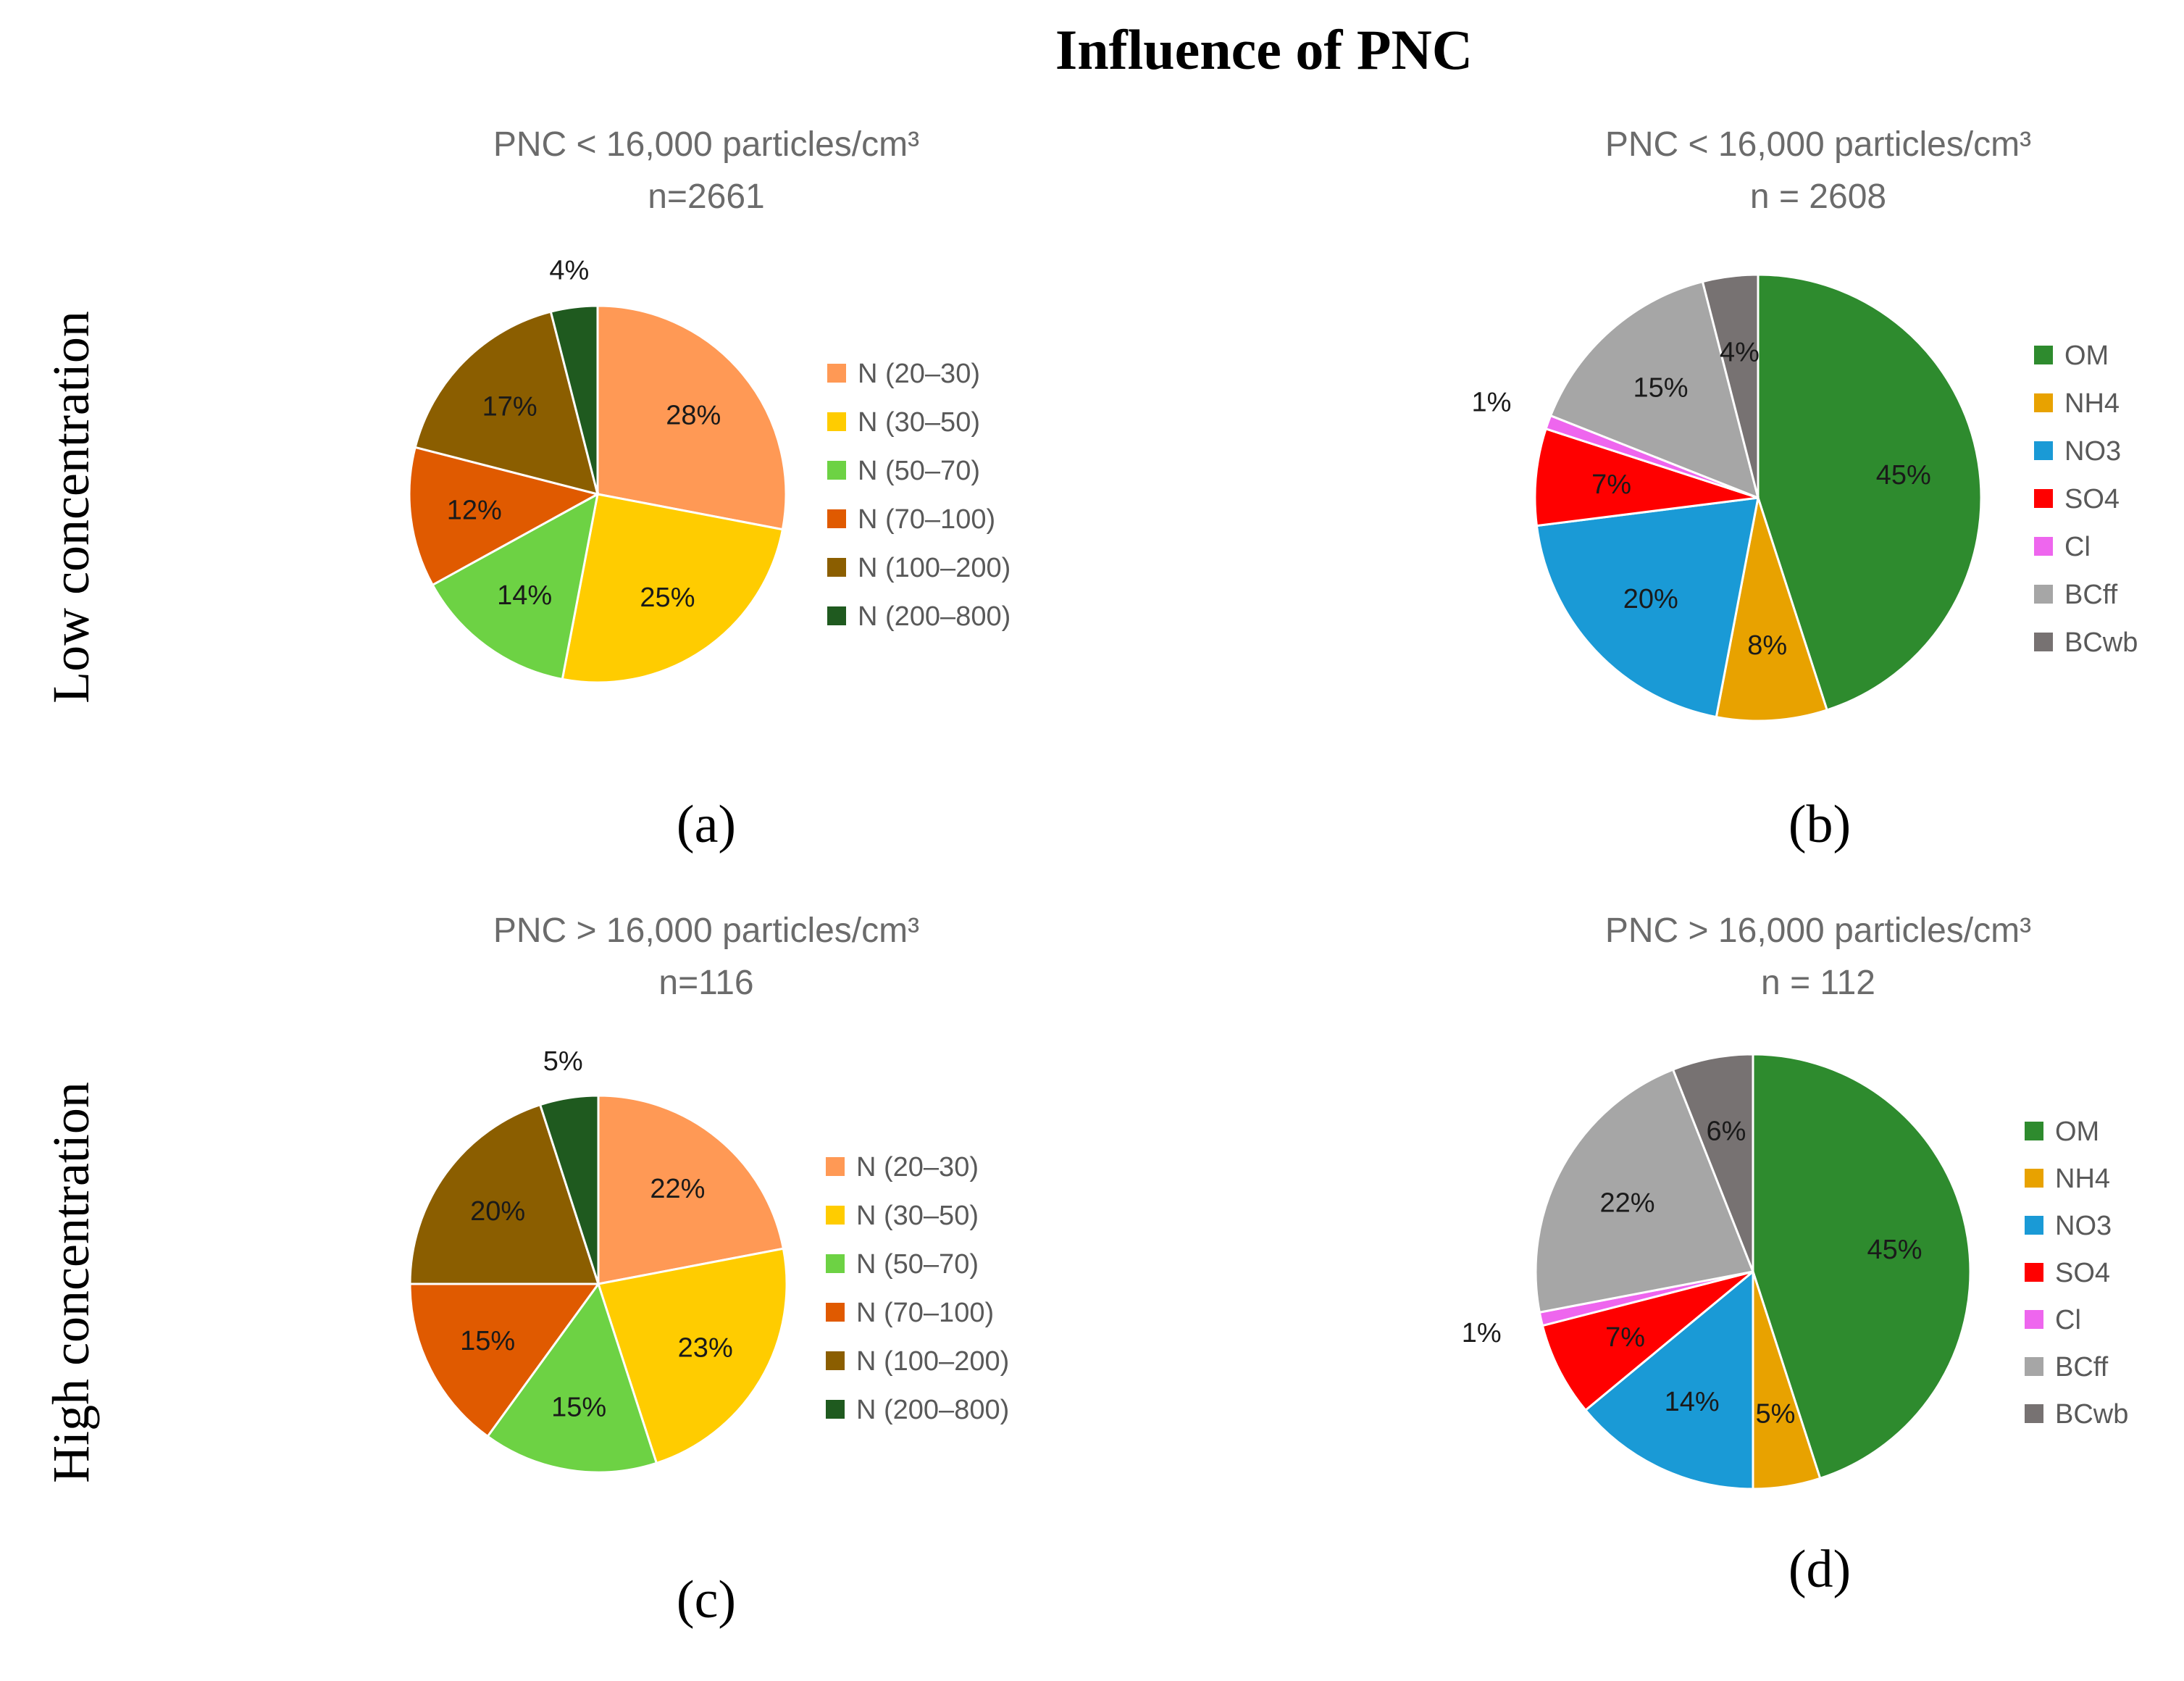 The image size is (2184, 1681). What do you see at coordinates (563, 1061) in the screenshot?
I see `slice-percent-label: 5%` at bounding box center [563, 1061].